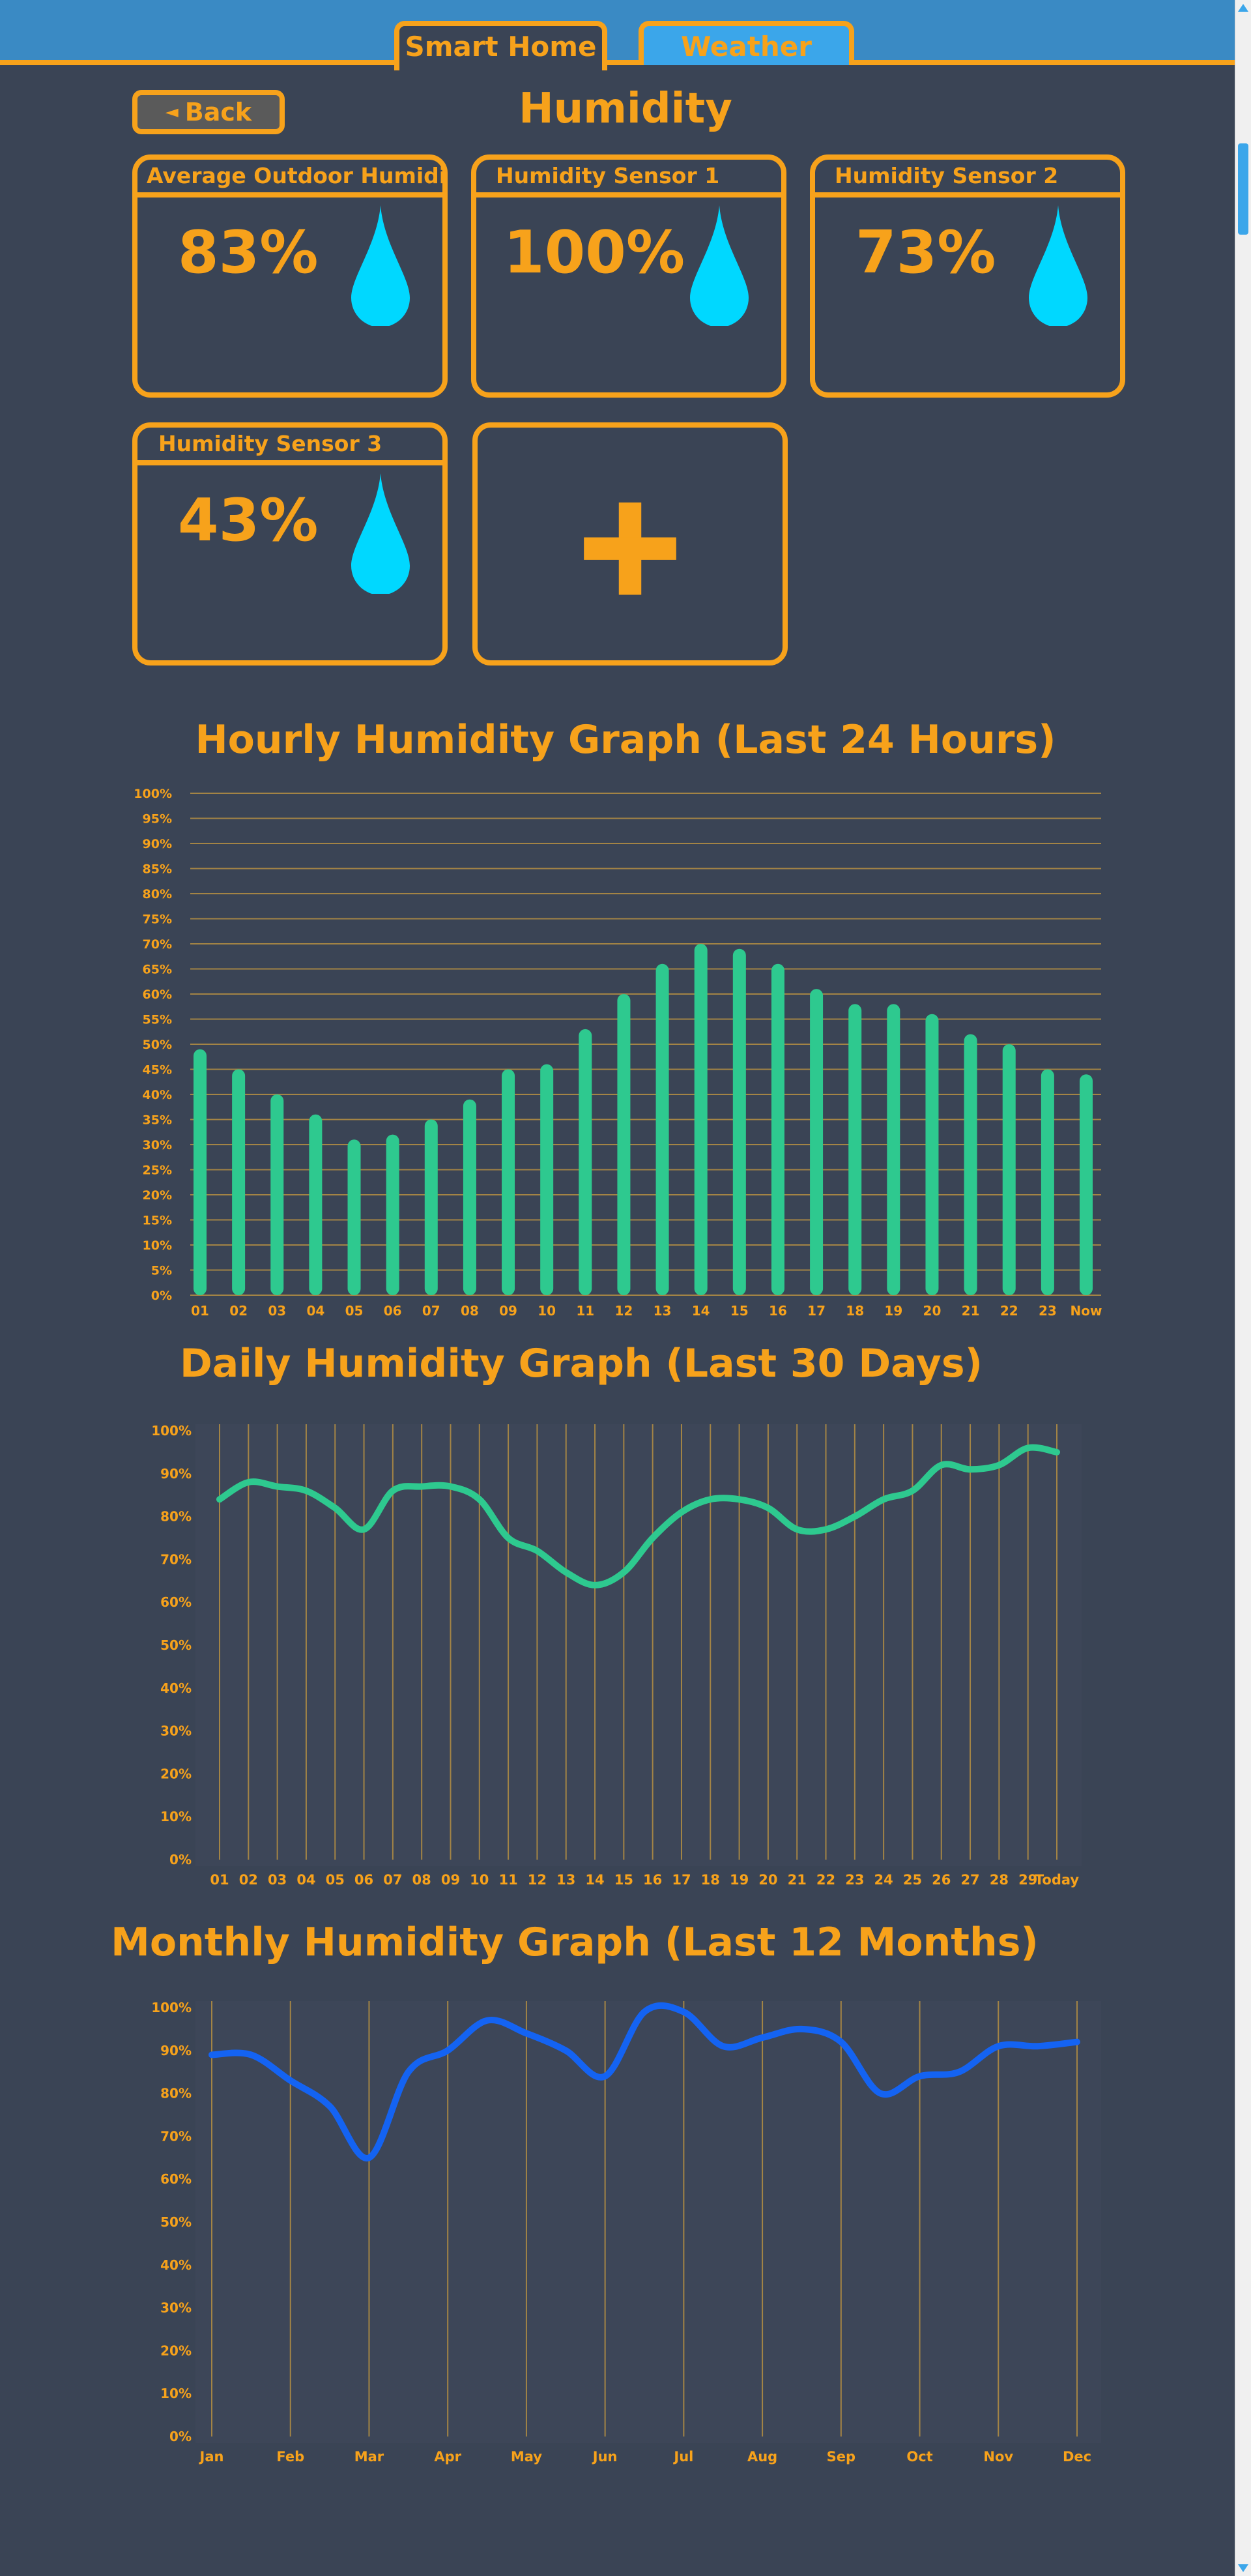  I want to click on hourly-y-tick-label: 10%, so click(157, 1245).